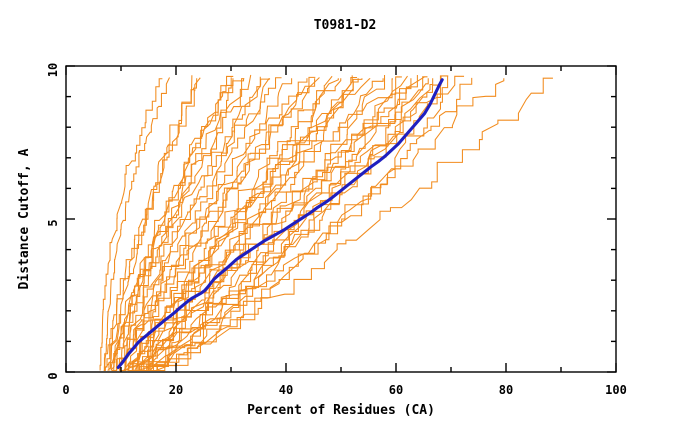 This screenshot has height=440, width=680. What do you see at coordinates (53, 375) in the screenshot?
I see `y-tick-label: 0` at bounding box center [53, 375].